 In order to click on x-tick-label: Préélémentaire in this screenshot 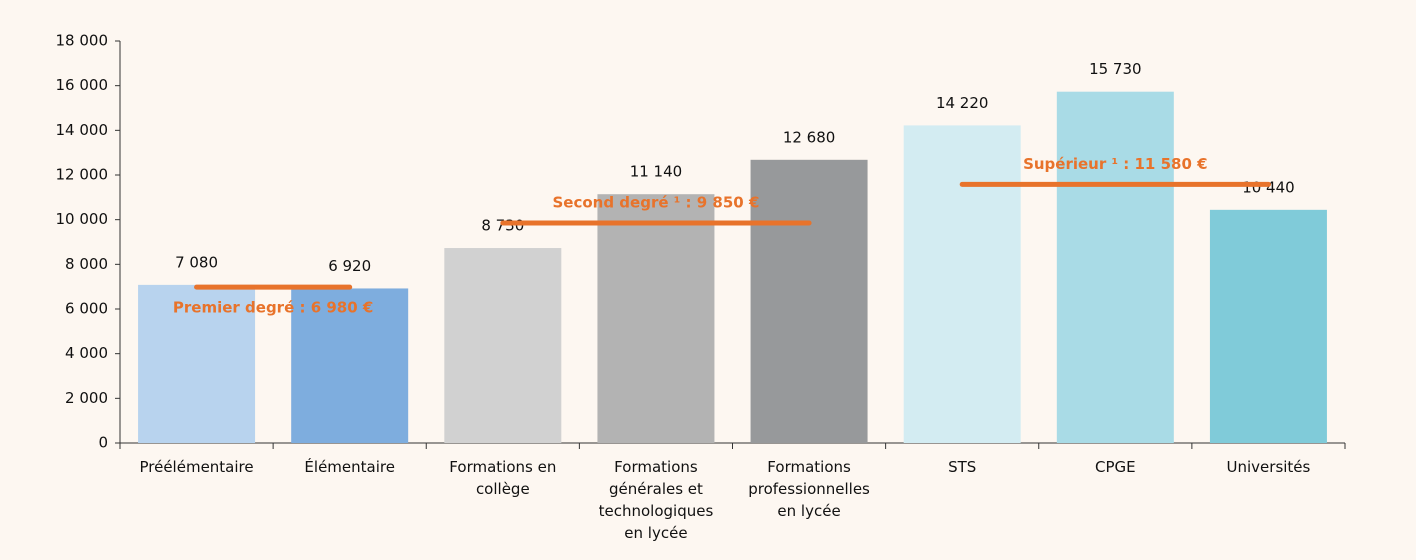, I will do `click(196, 467)`.